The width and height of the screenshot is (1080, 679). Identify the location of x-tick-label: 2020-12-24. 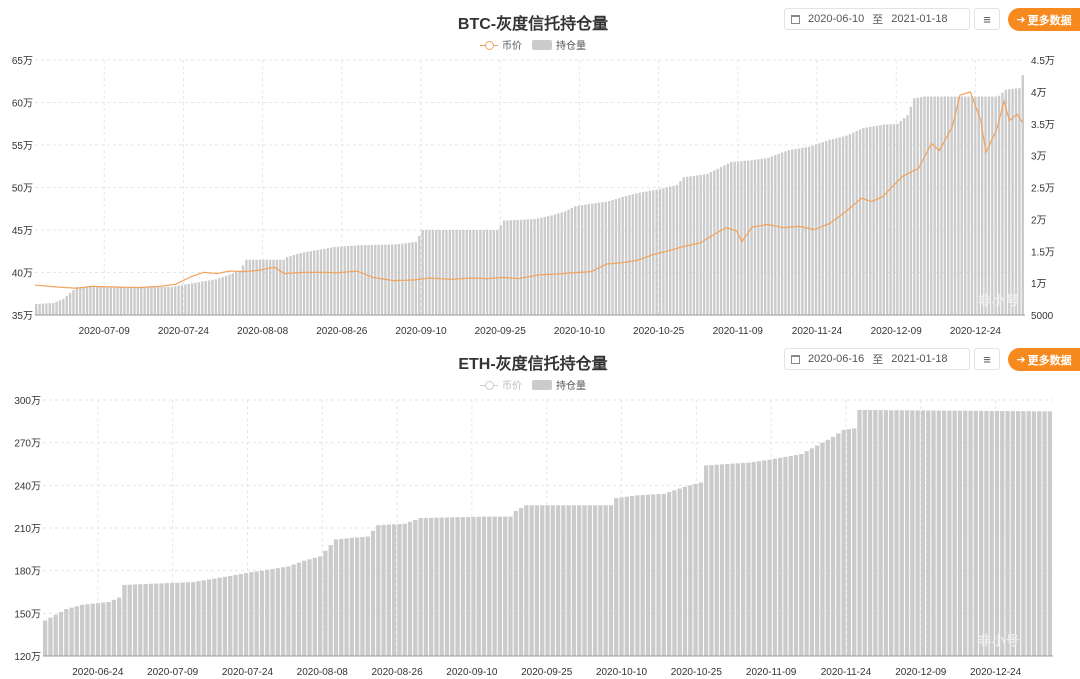
(976, 331).